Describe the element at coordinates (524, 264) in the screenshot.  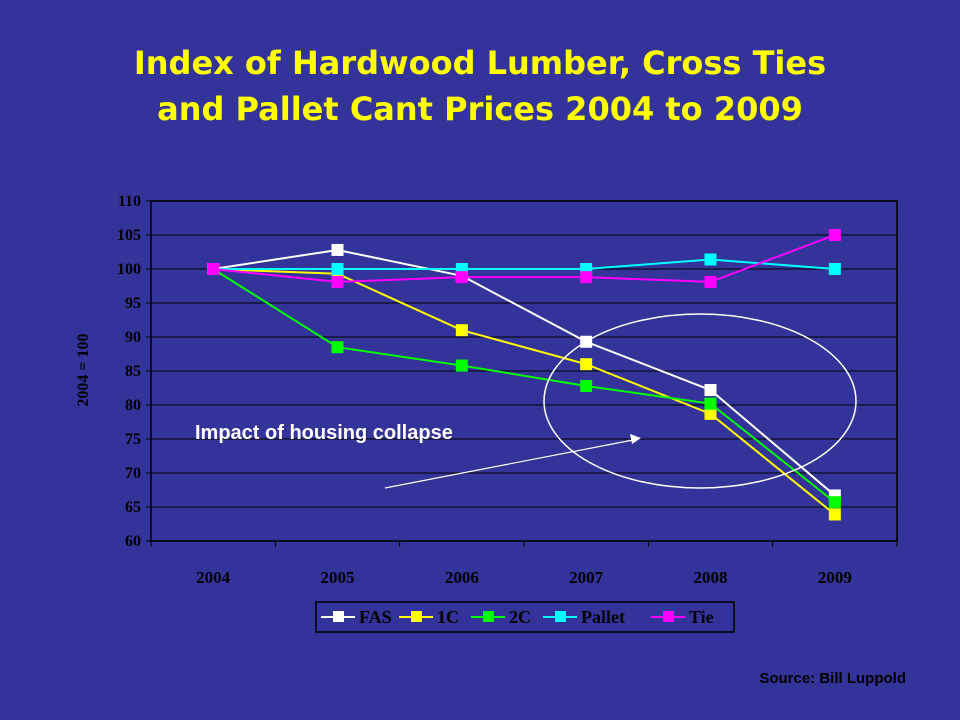
I see `series-line-pallet` at that location.